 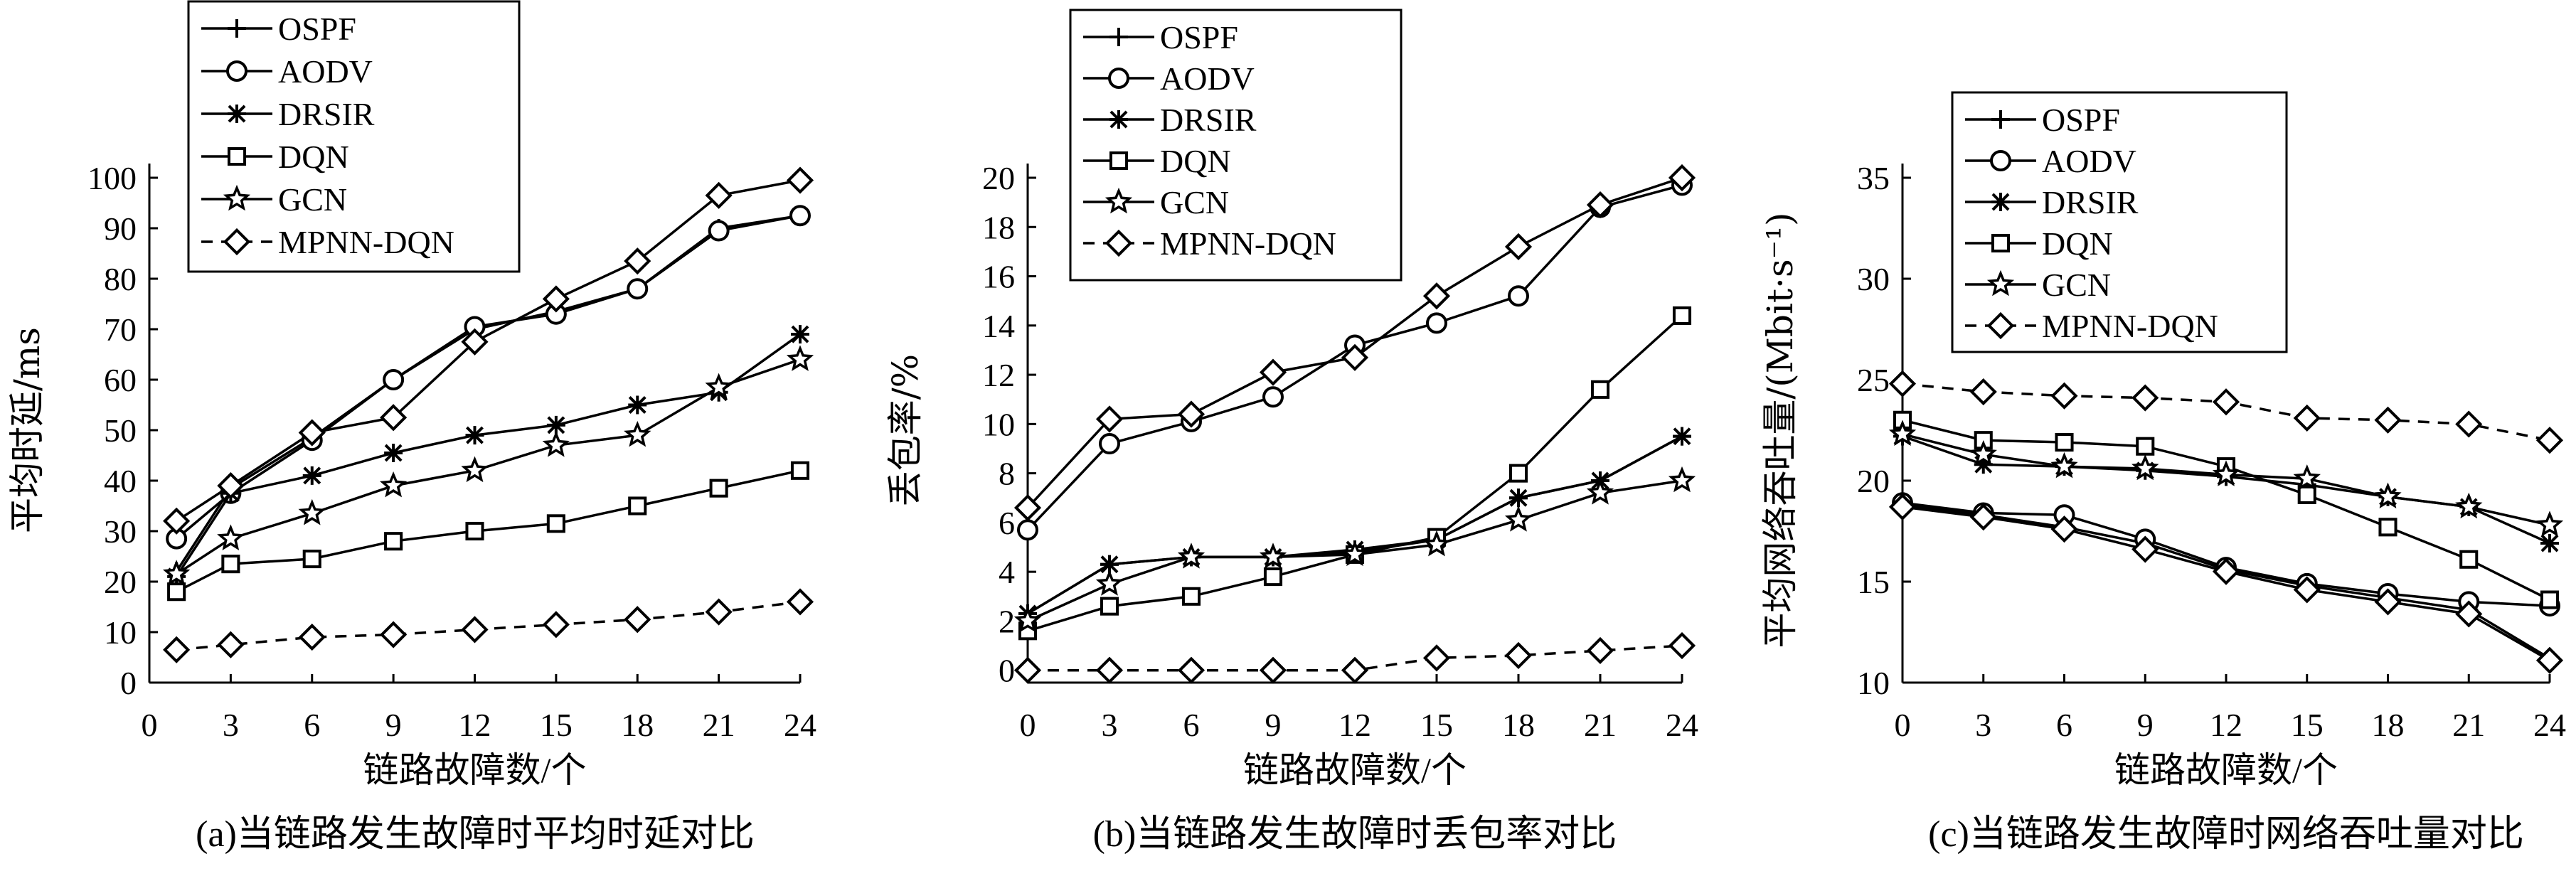 What do you see at coordinates (354, 136) in the screenshot?
I see `legend-box` at bounding box center [354, 136].